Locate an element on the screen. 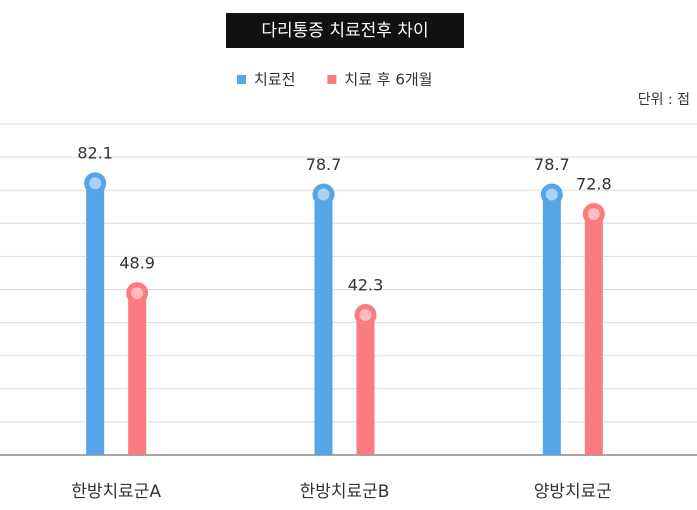  value-label: 42.3 is located at coordinates (366, 284).